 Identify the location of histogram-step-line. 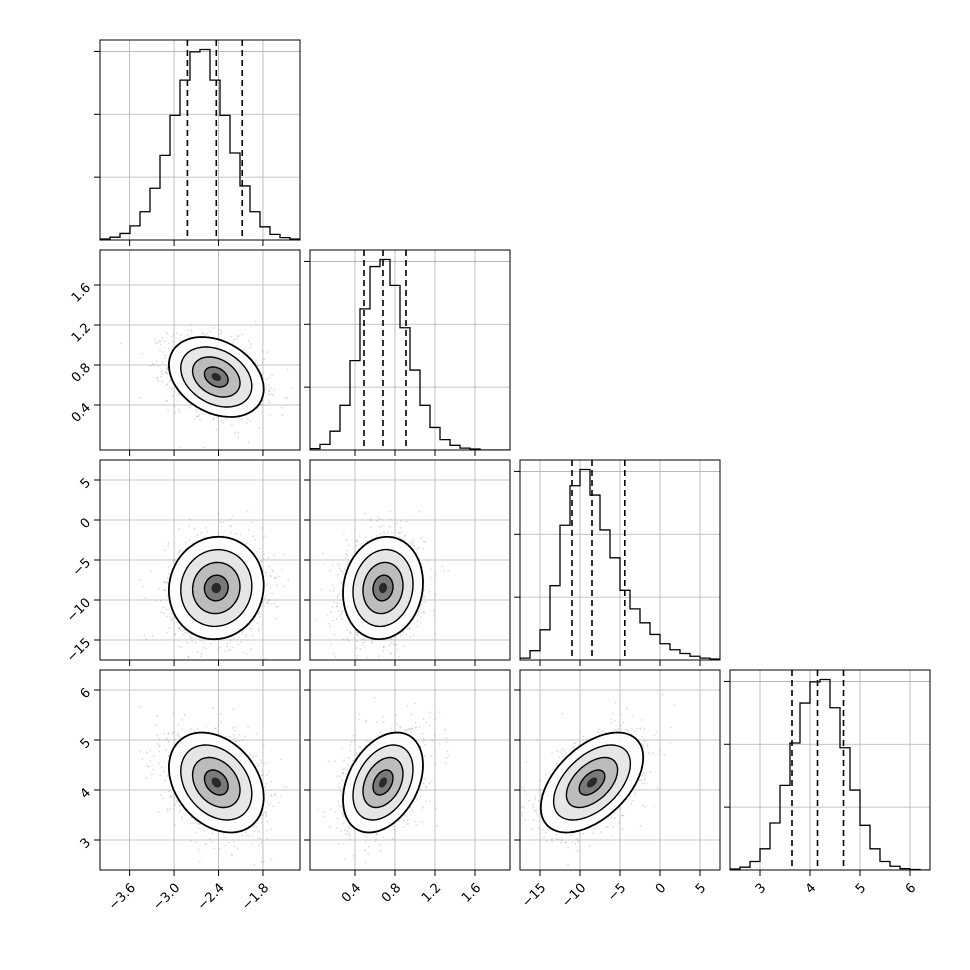
(620, 564).